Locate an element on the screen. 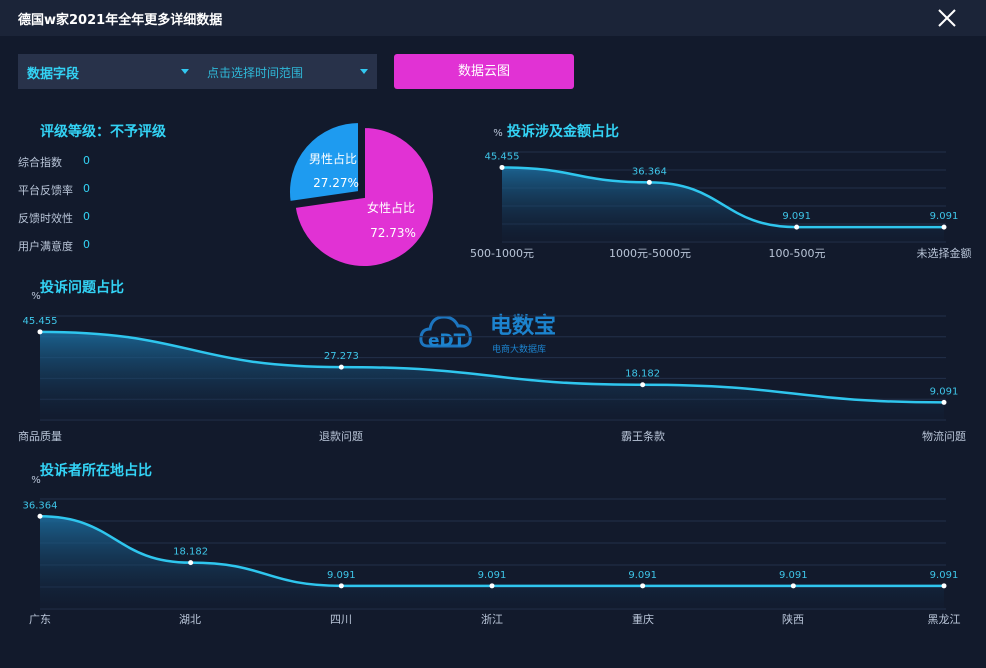 The image size is (986, 668). location-x-tick-label: 湖北 is located at coordinates (190, 619).